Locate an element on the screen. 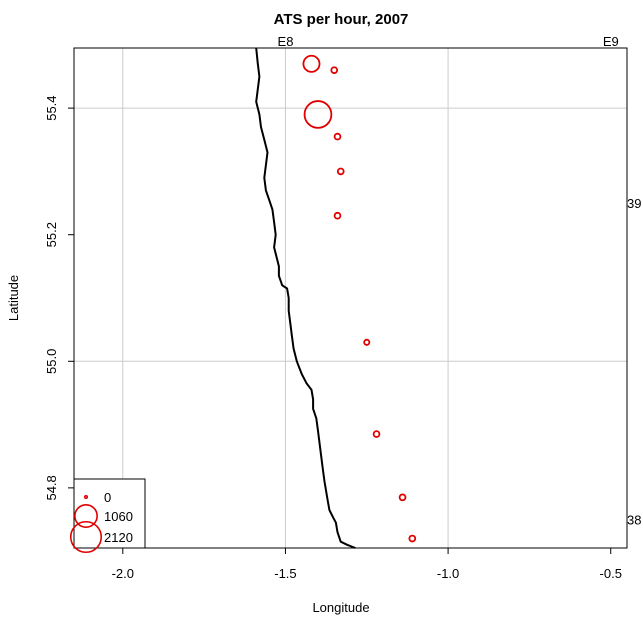  legend: 0 1060 2120 is located at coordinates (107, 516).